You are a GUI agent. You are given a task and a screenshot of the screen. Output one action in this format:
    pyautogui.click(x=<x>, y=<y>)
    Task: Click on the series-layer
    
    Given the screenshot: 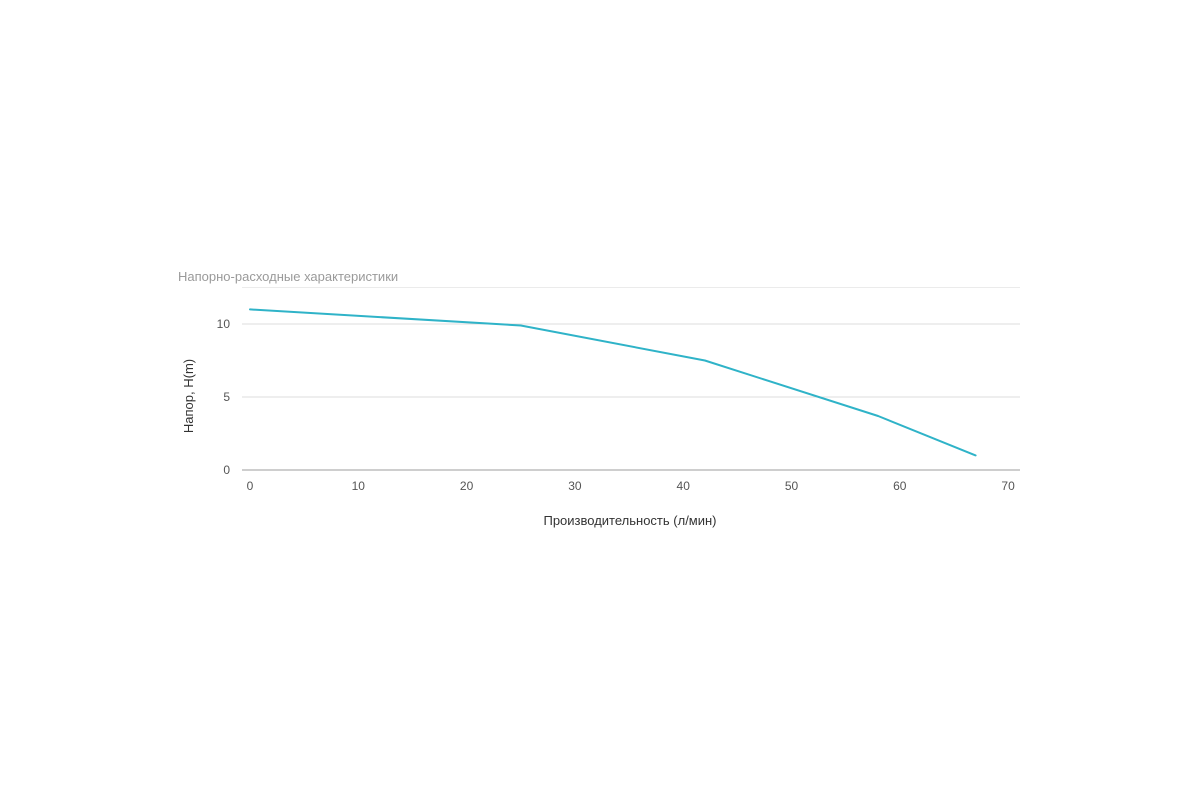 What is the action you would take?
    pyautogui.click(x=613, y=382)
    